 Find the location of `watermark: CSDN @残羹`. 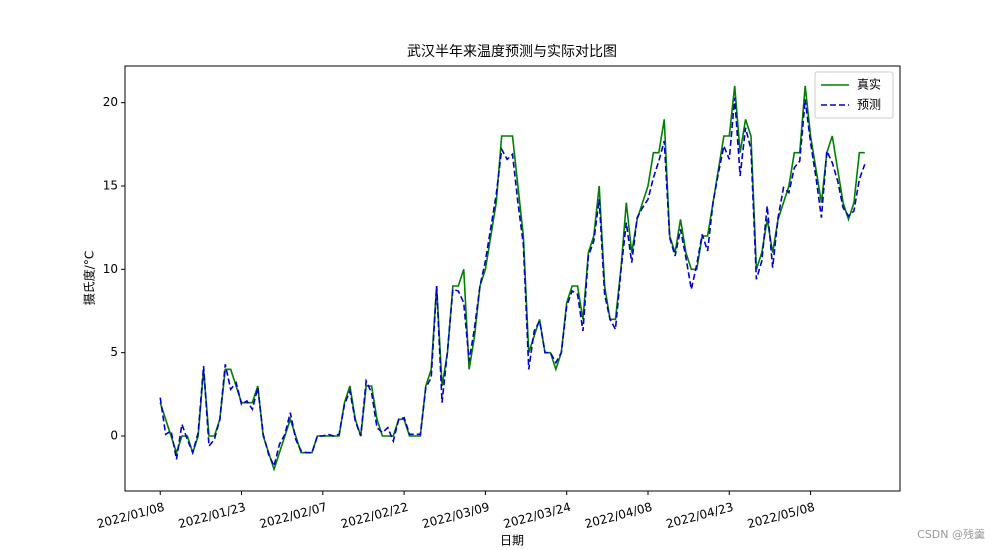

watermark: CSDN @残羹 is located at coordinates (951, 534).